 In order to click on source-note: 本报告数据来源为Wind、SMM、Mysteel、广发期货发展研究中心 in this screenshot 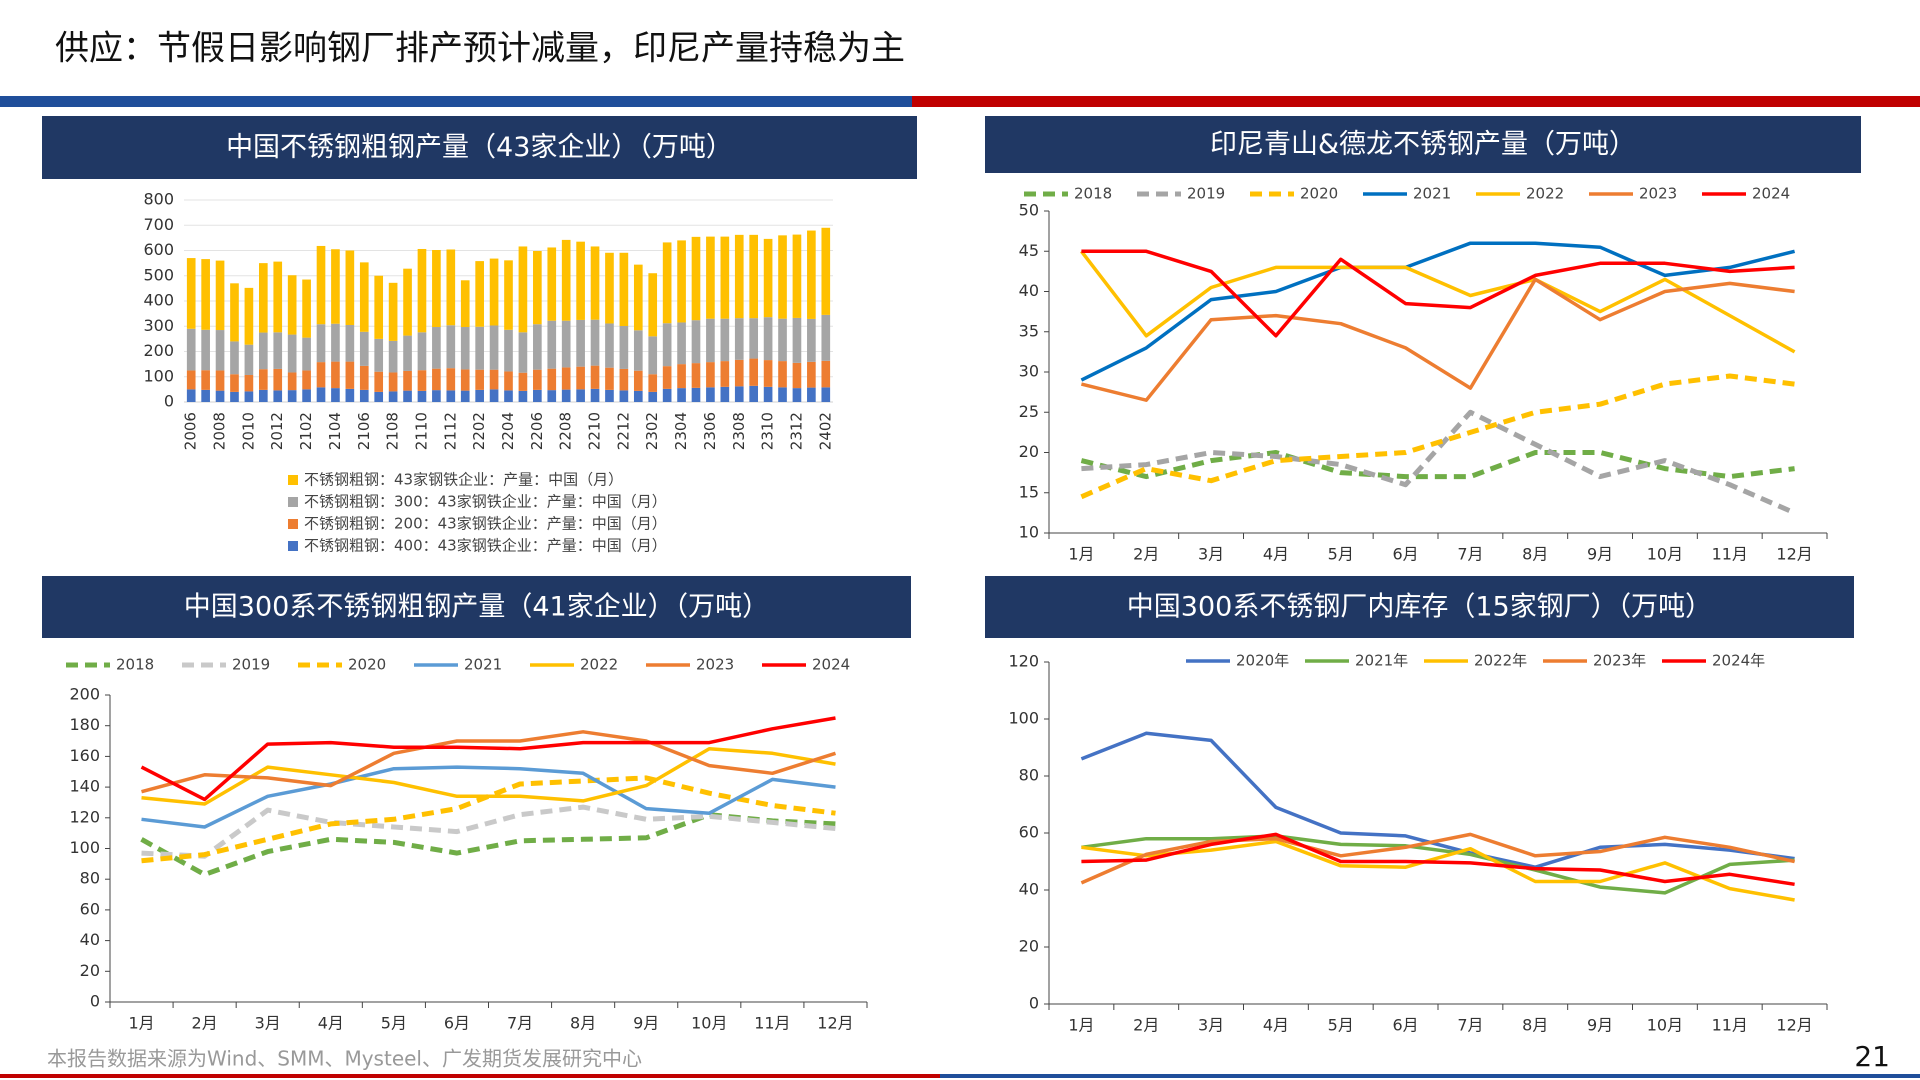, I will do `click(344, 1059)`.